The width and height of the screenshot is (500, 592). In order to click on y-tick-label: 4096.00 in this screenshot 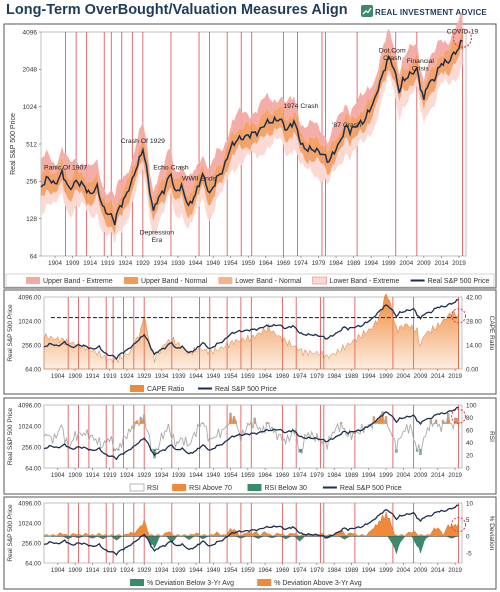, I will do `click(29, 405)`.